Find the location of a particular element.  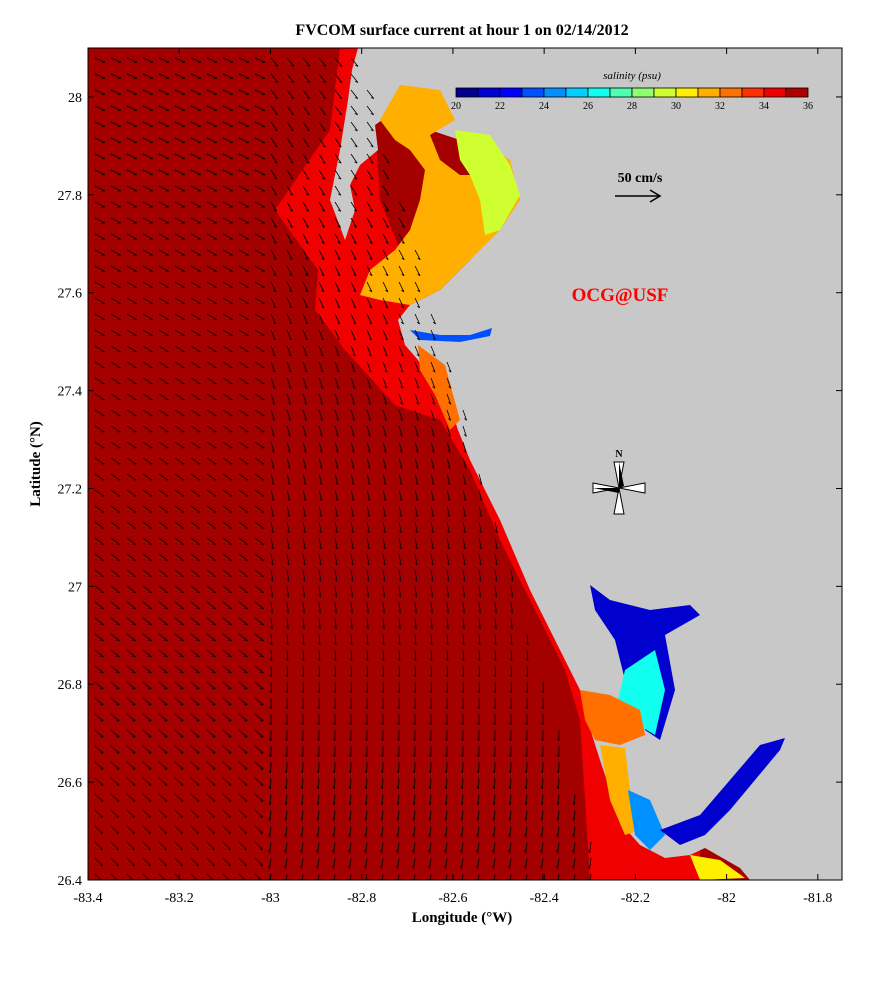

x-axis-label: Longitude (°W) is located at coordinates (462, 918).